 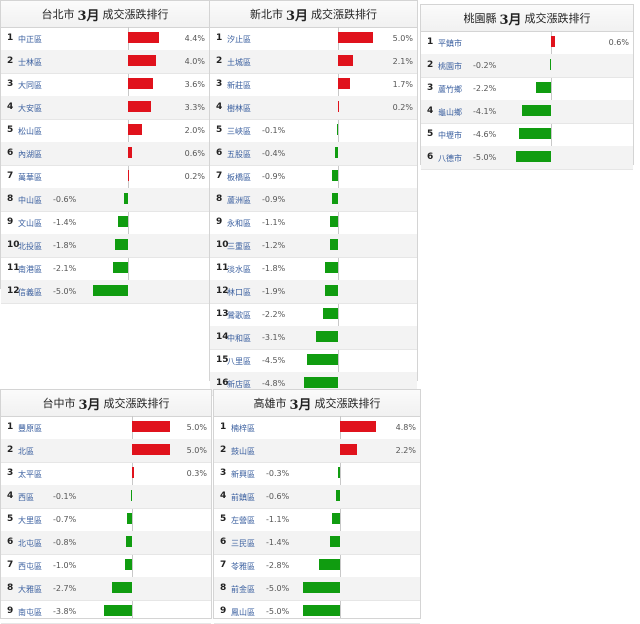 I want to click on district-link: 太平區, so click(x=30, y=474).